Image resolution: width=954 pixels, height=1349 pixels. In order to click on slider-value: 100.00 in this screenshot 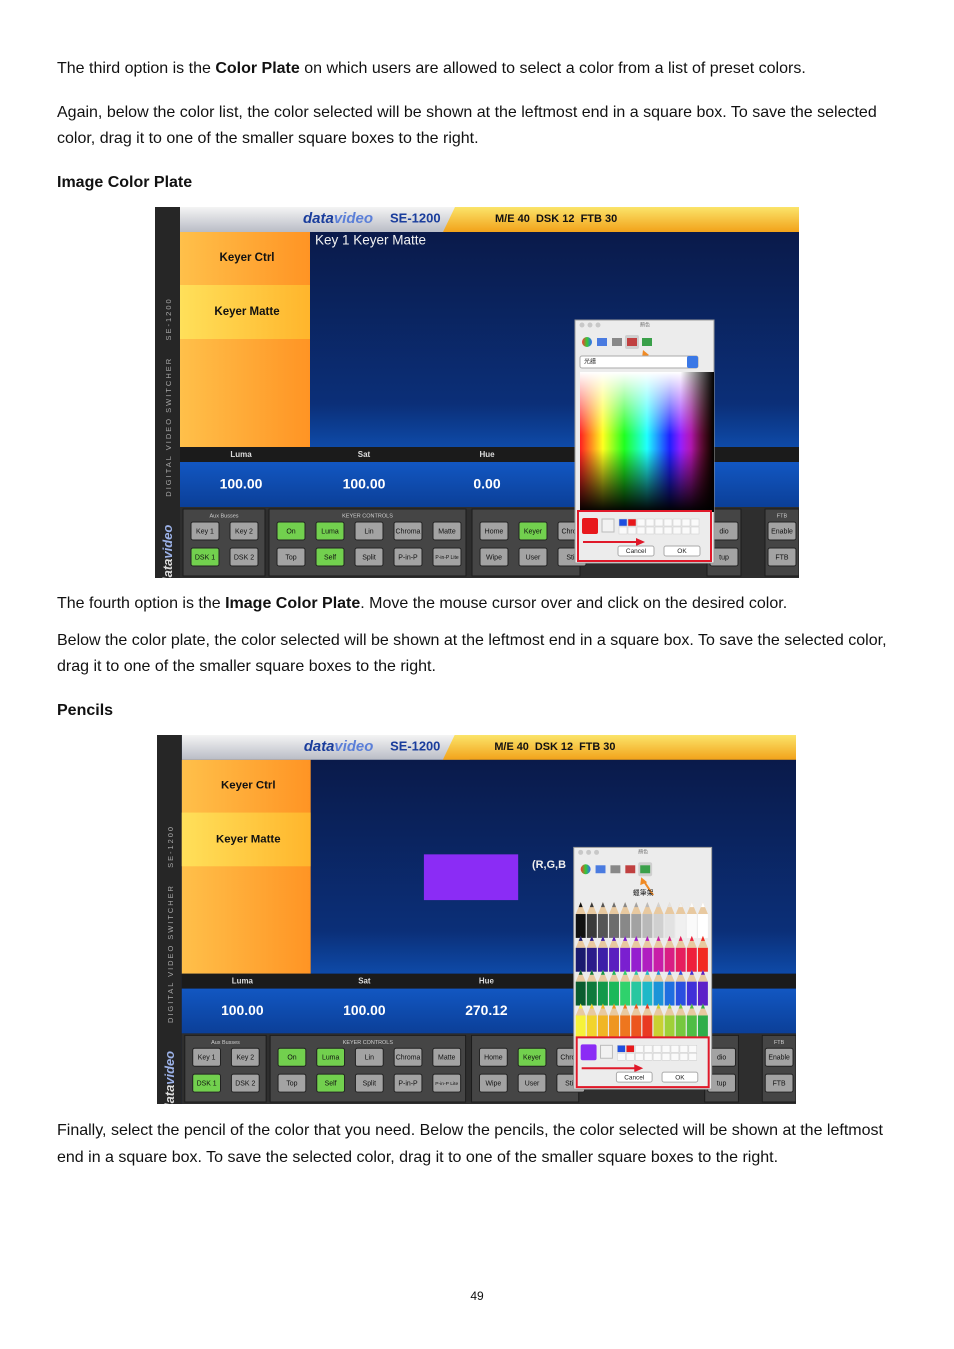, I will do `click(242, 1010)`.